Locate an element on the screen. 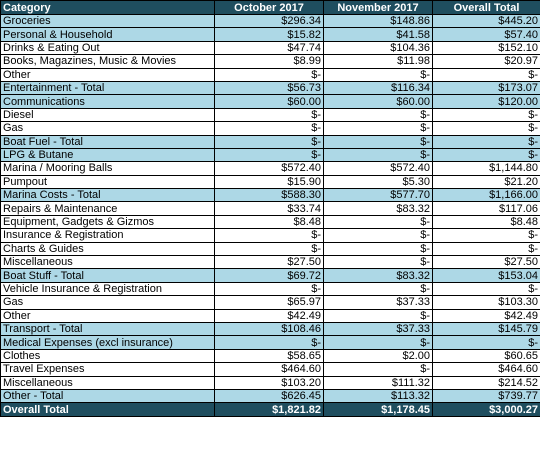  category-cell: Marina / Mooring Balls is located at coordinates (107, 168).